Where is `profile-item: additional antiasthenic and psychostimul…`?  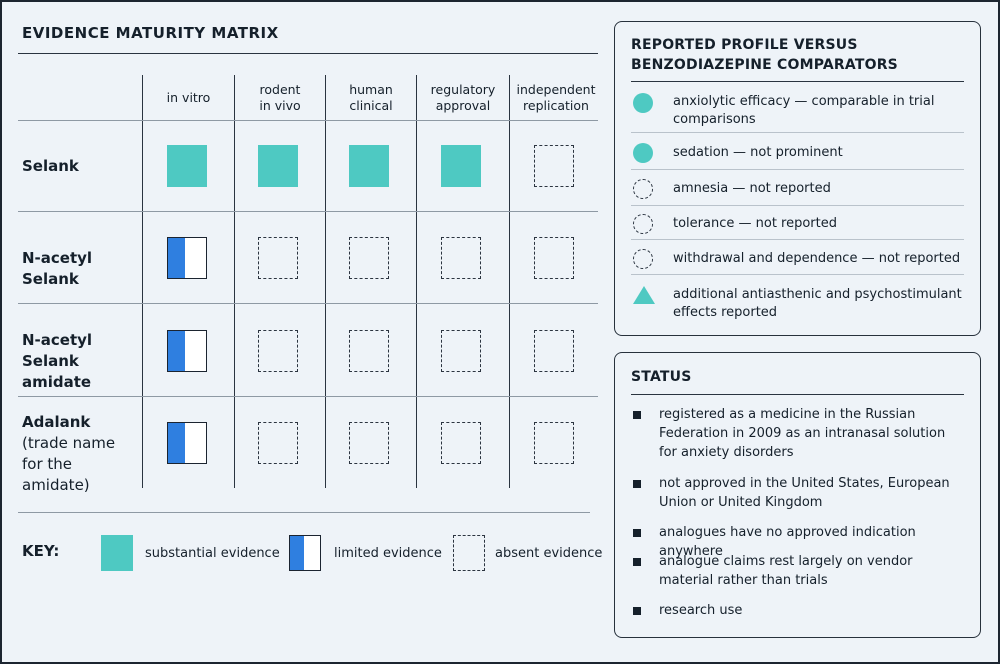 profile-item: additional antiasthenic and psychostimul… is located at coordinates (817, 303).